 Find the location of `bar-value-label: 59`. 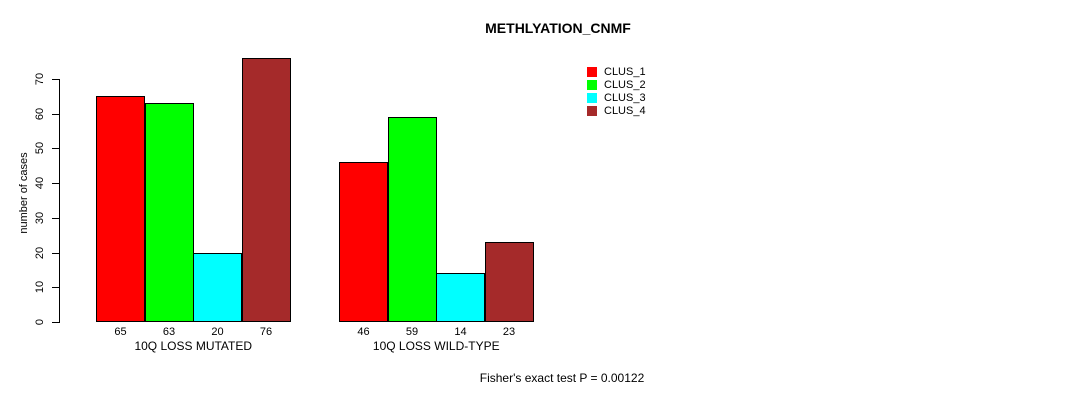

bar-value-label: 59 is located at coordinates (412, 332).